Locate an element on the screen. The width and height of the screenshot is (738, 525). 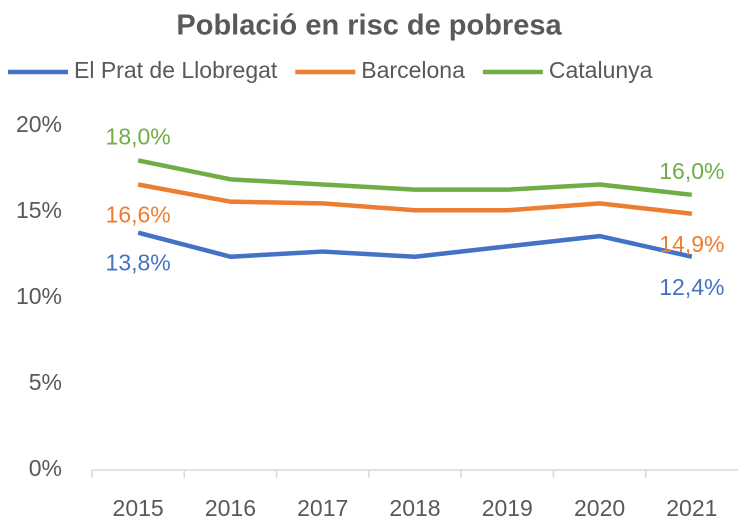
data-label: 12,4% is located at coordinates (691, 287).